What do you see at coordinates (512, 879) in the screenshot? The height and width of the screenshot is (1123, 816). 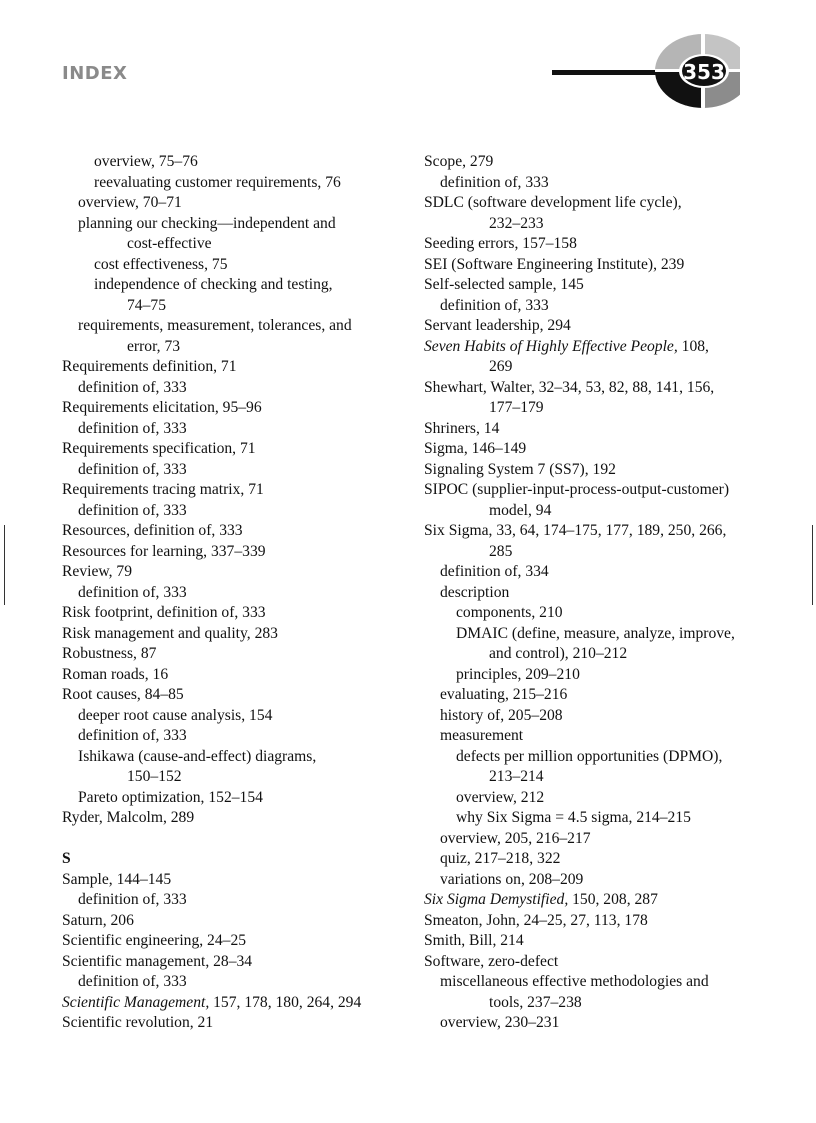 I see `index-entry: variations on, 208–209` at bounding box center [512, 879].